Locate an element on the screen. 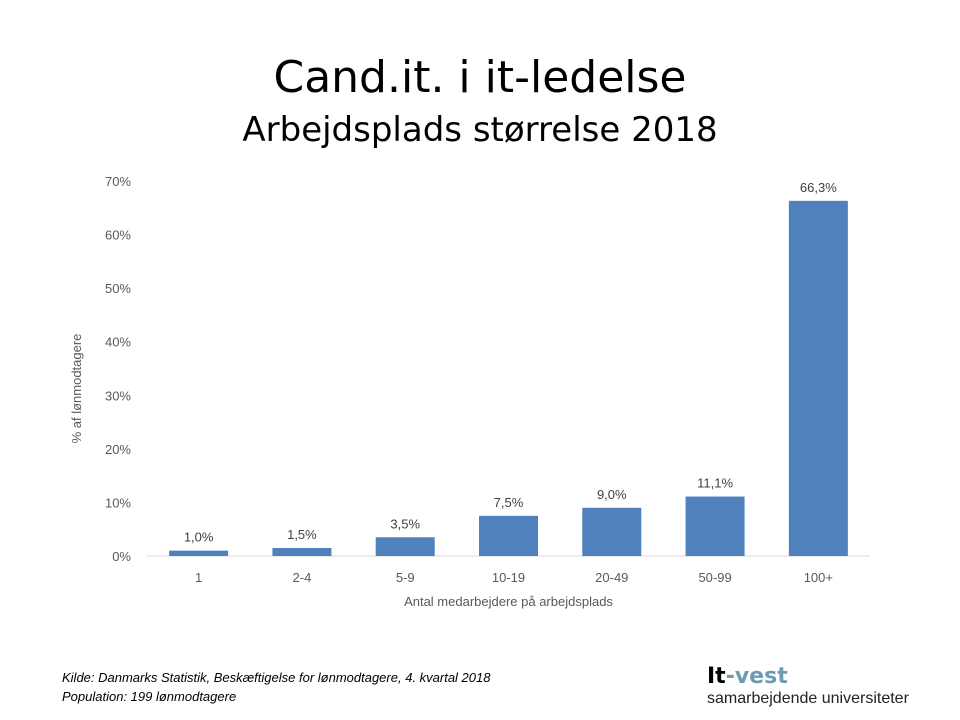  data-label: 3,5% is located at coordinates (405, 523).